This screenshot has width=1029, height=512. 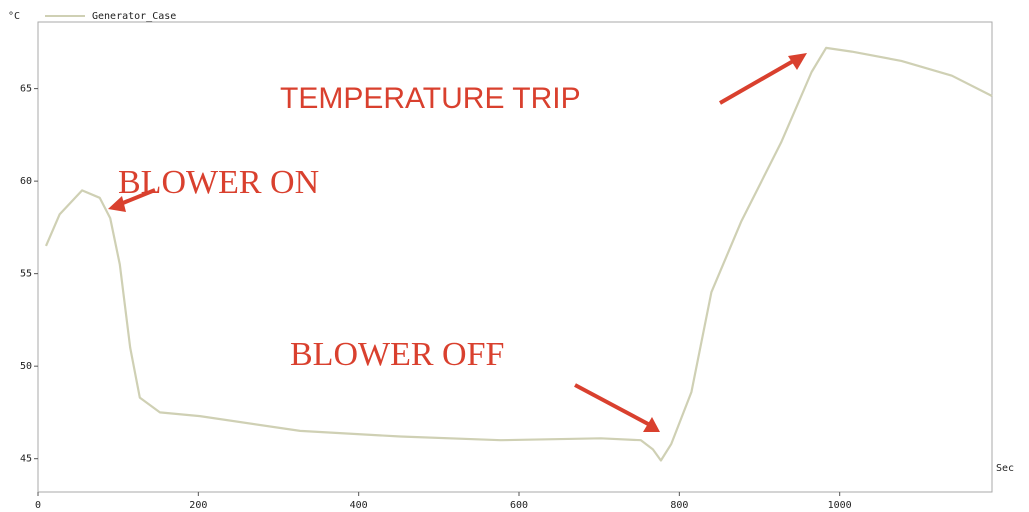 I want to click on x-tick-label: 600, so click(x=519, y=505).